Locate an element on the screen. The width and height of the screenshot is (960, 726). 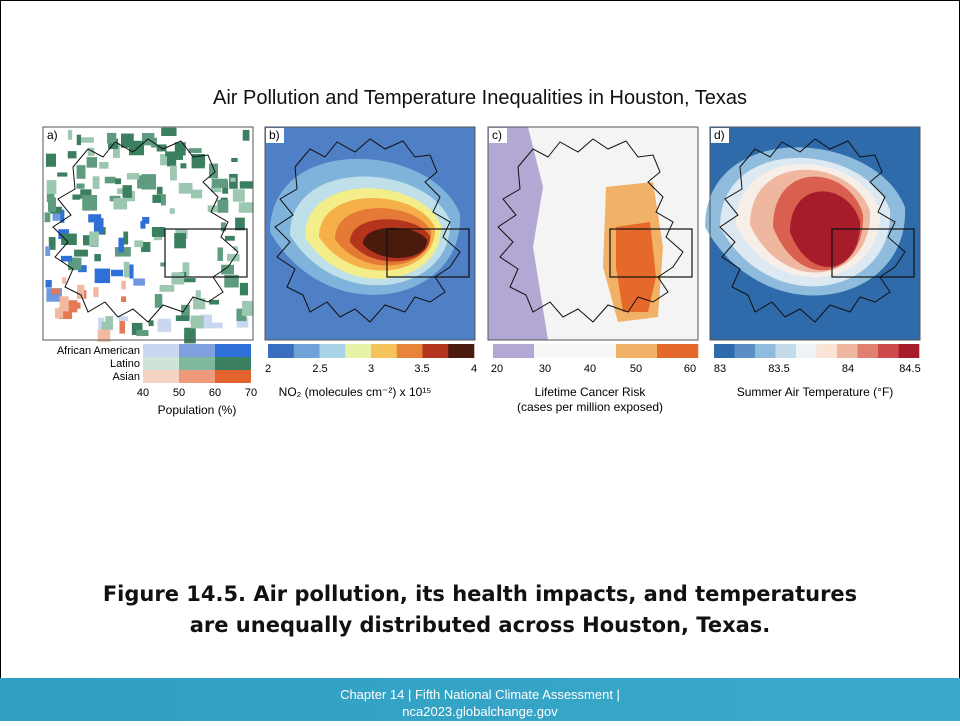
panel-label-box is located at coordinates (720, 135).